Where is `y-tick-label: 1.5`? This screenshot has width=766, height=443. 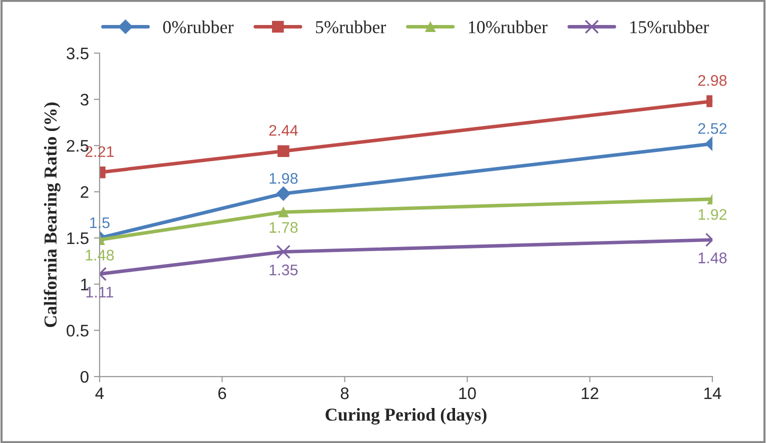 y-tick-label: 1.5 is located at coordinates (77, 238).